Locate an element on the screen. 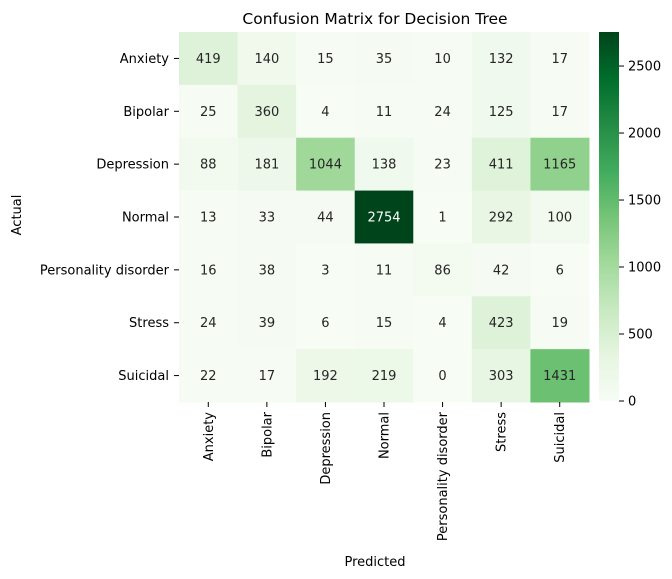  cell-value-label: 24 is located at coordinates (442, 112).